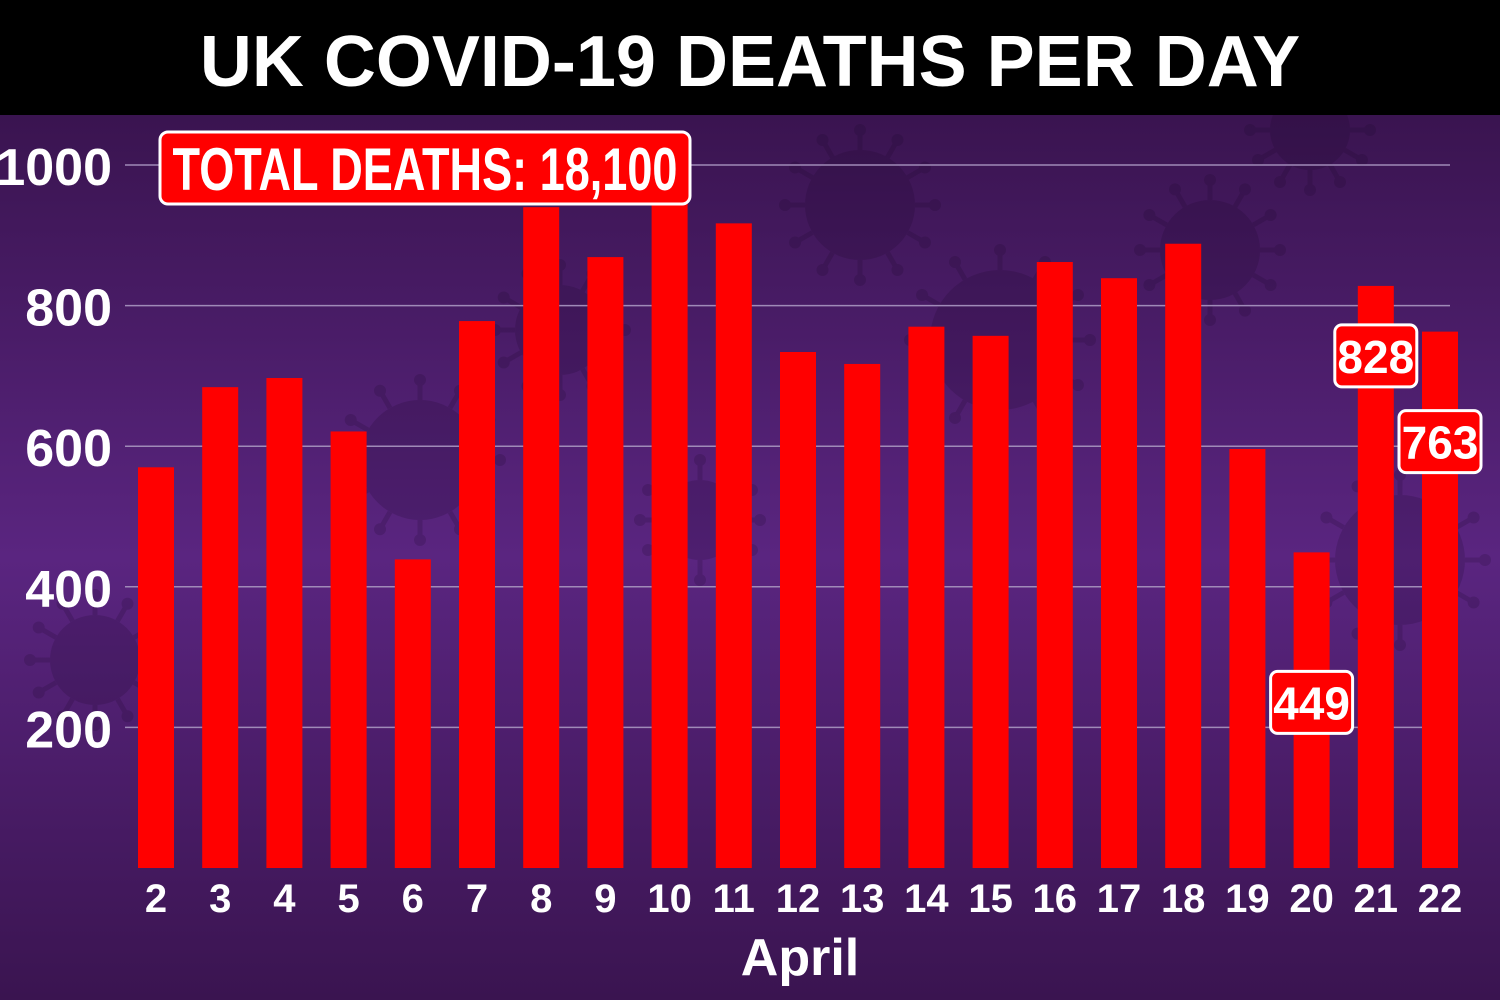 The image size is (1500, 1000). What do you see at coordinates (156, 899) in the screenshot?
I see `x-tick-label: 2` at bounding box center [156, 899].